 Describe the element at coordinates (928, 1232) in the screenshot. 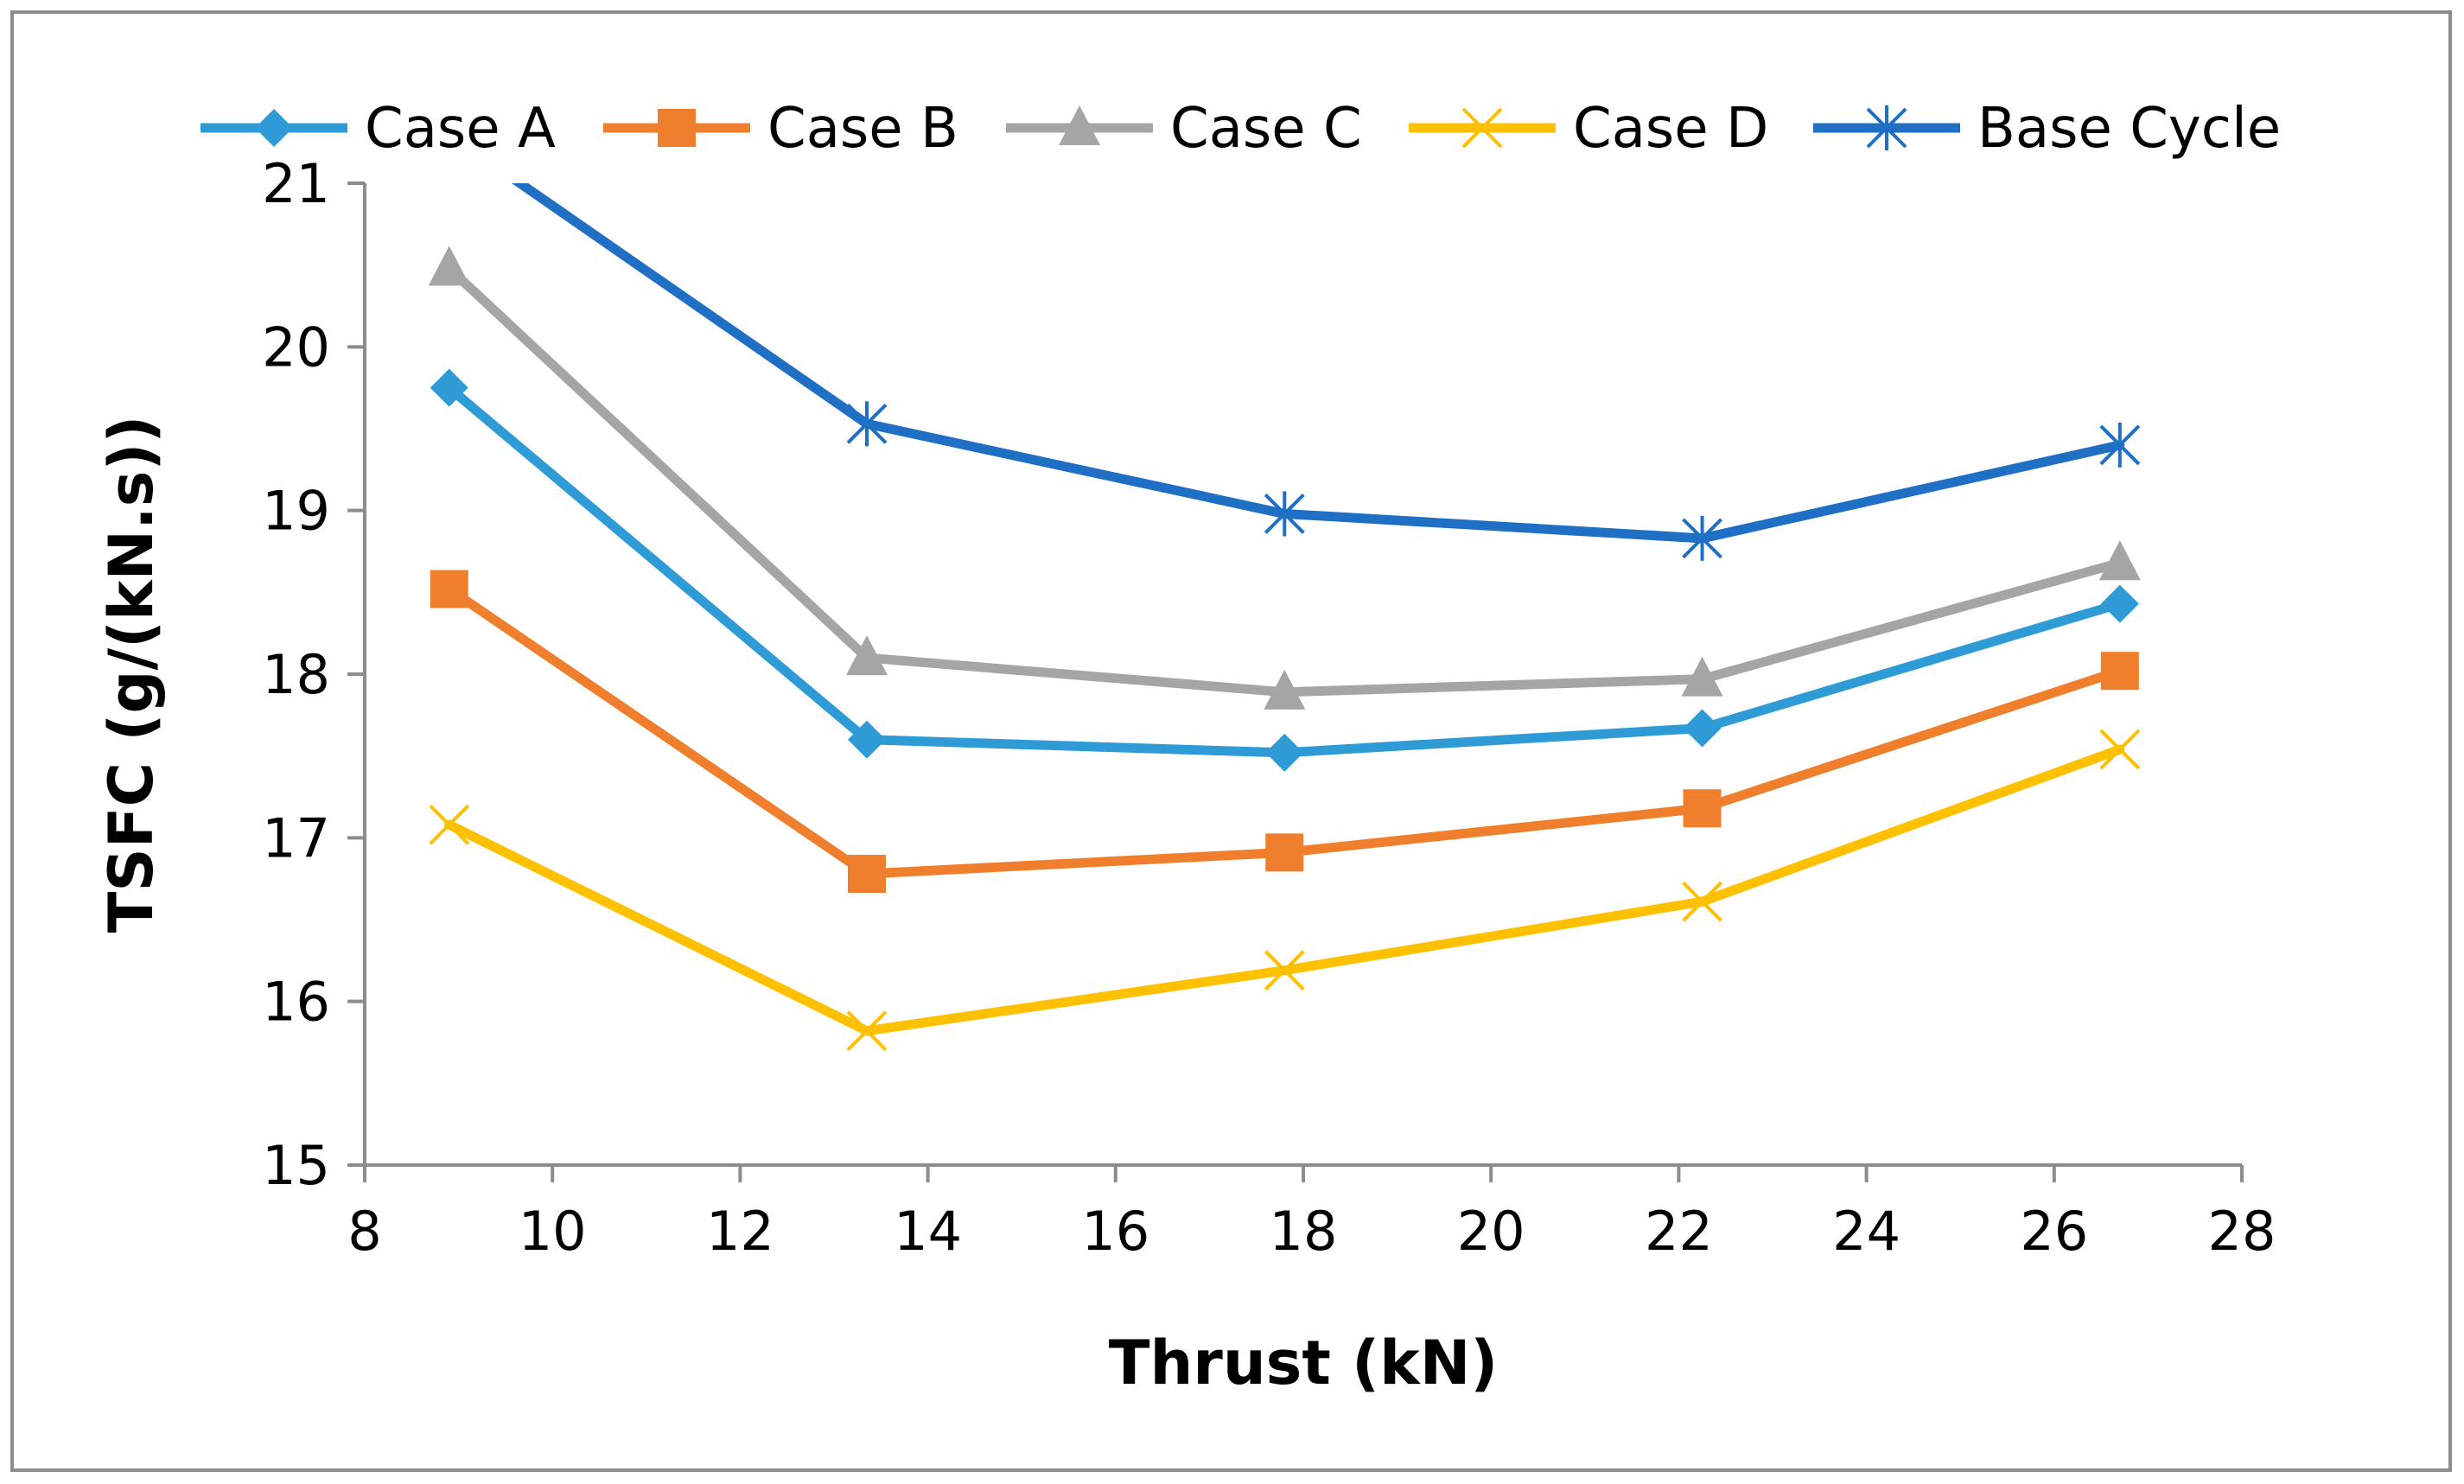

I see `x-tick-label: 14` at that location.